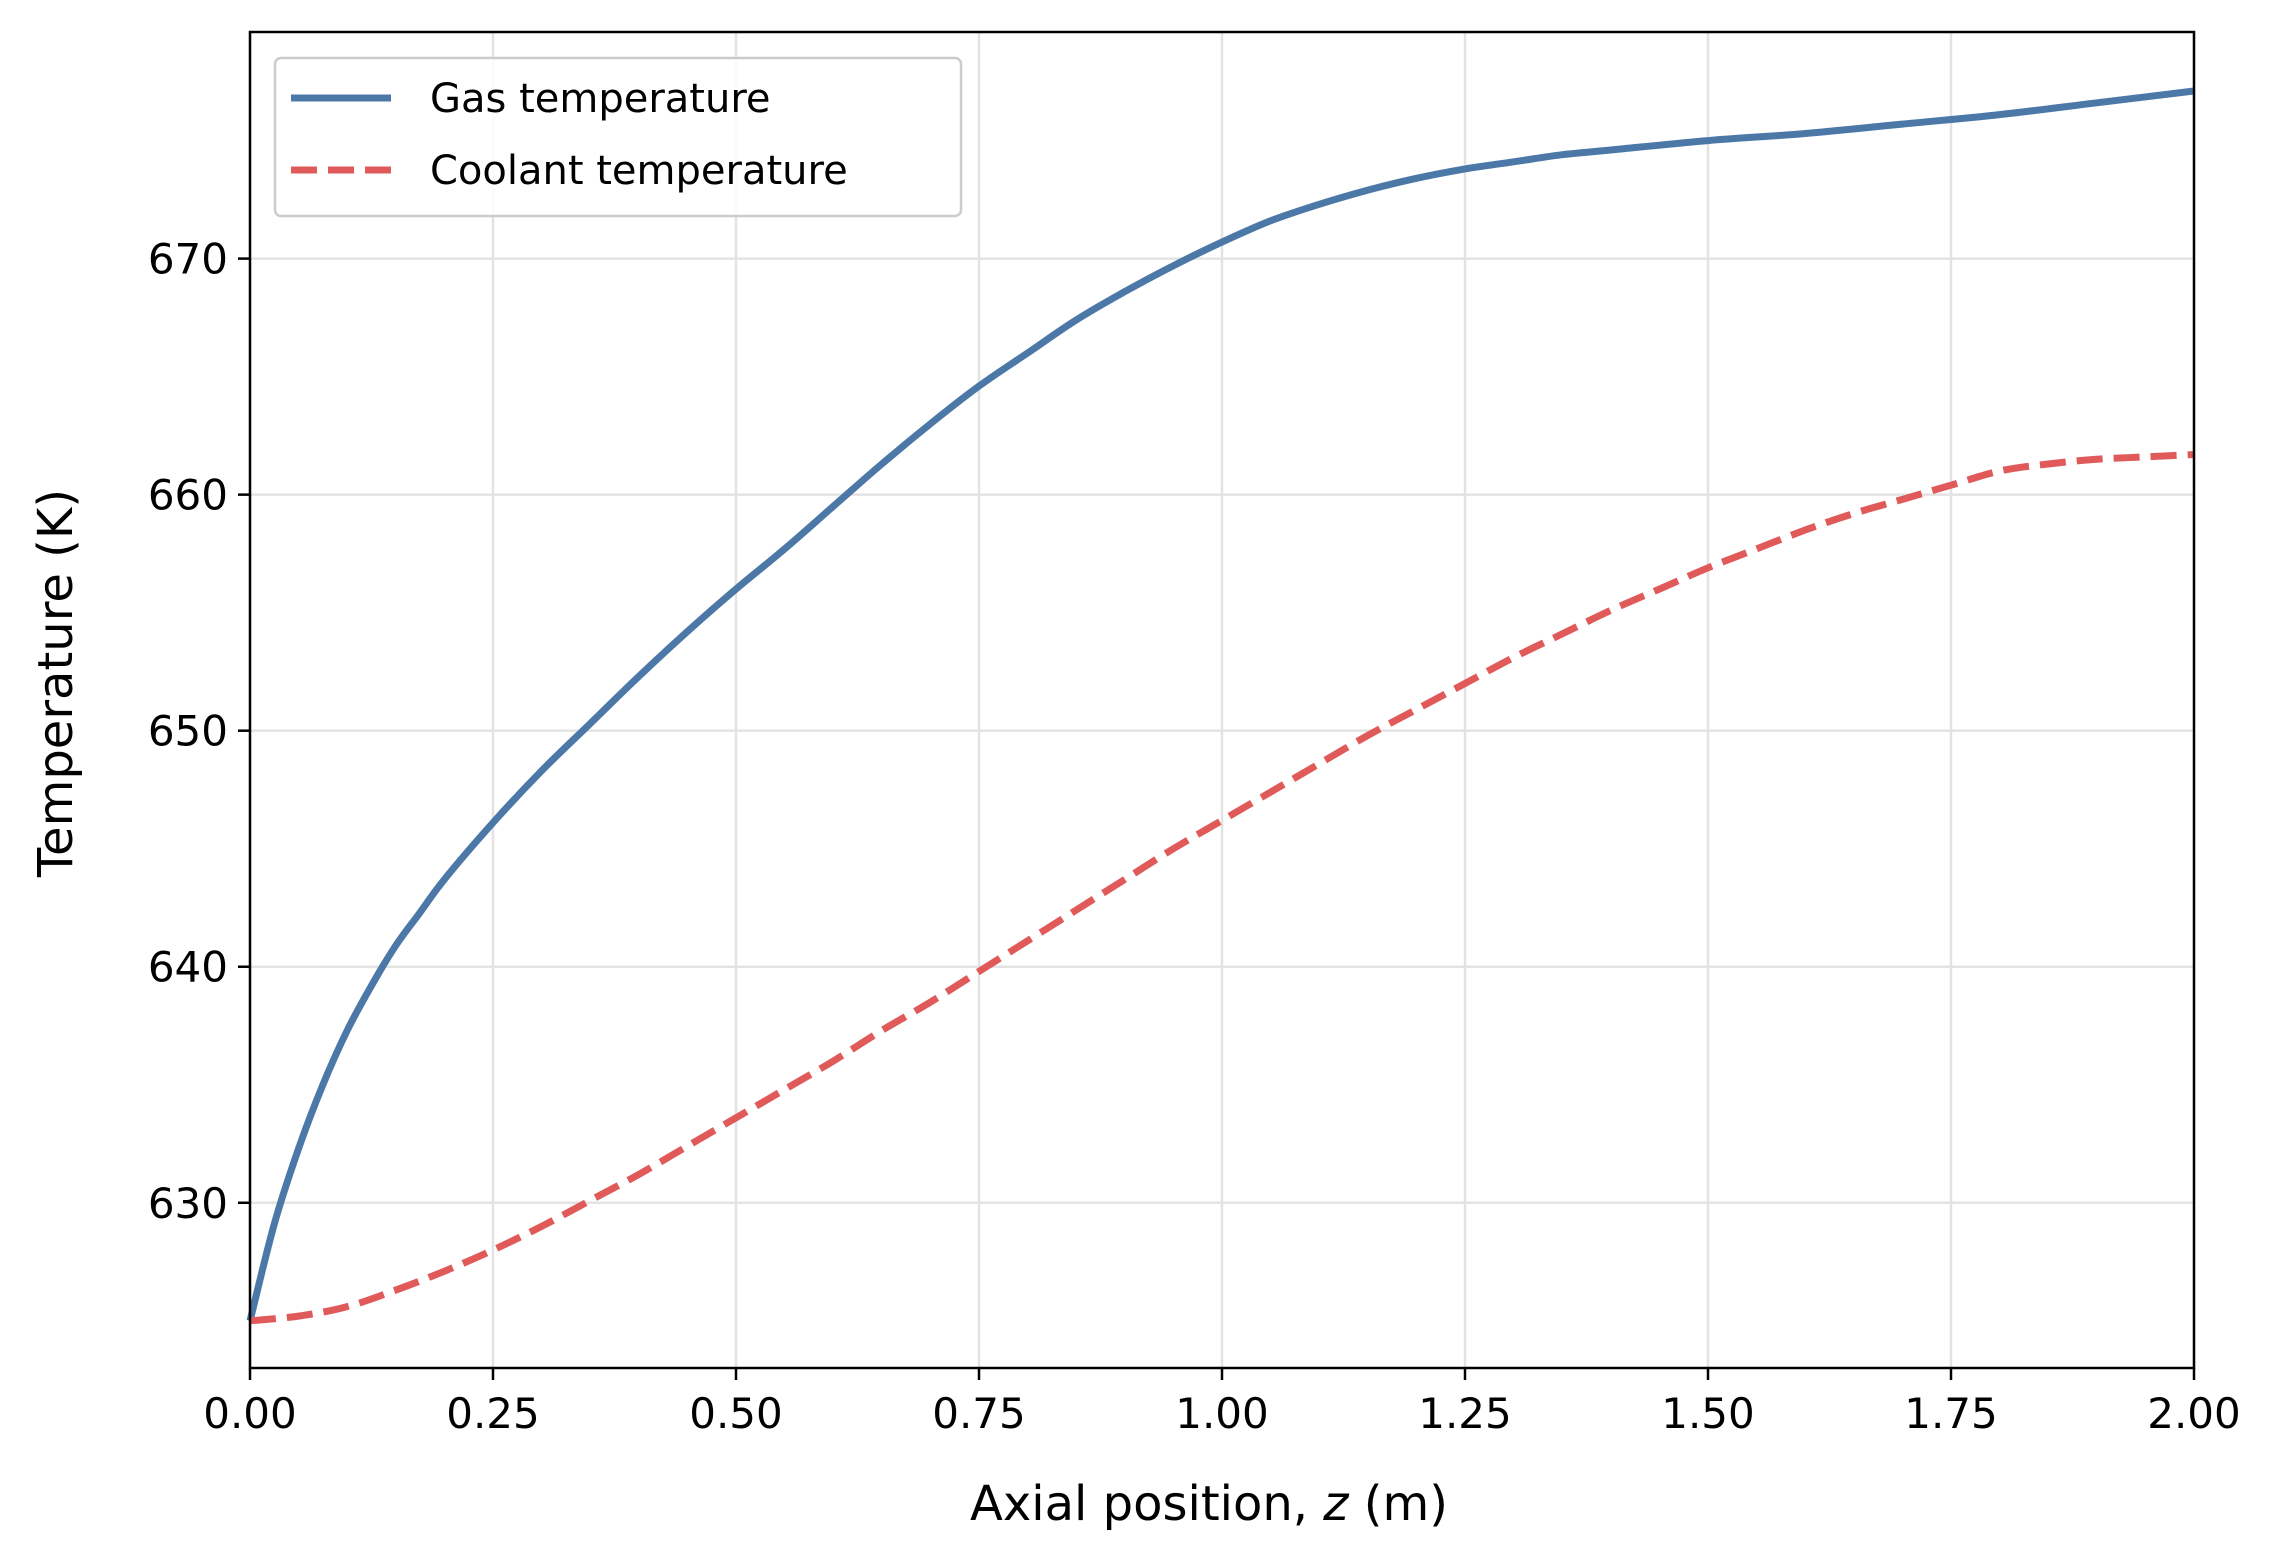  I want to click on x-axis-label-variable: z, so click(1336, 1504).